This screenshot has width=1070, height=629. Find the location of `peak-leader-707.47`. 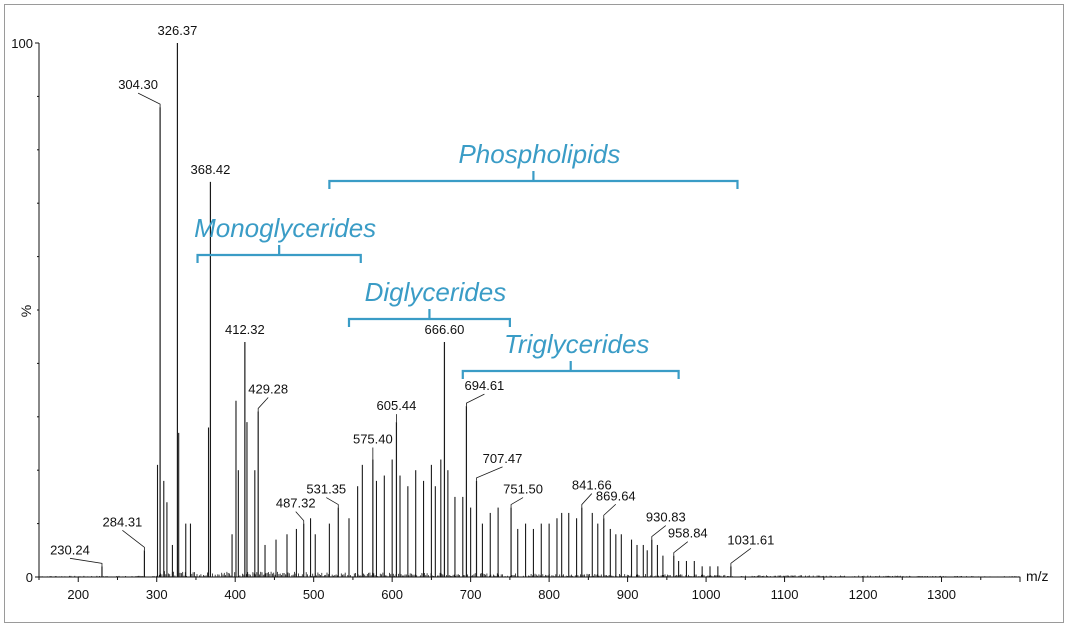

peak-leader-707.47 is located at coordinates (489, 473).